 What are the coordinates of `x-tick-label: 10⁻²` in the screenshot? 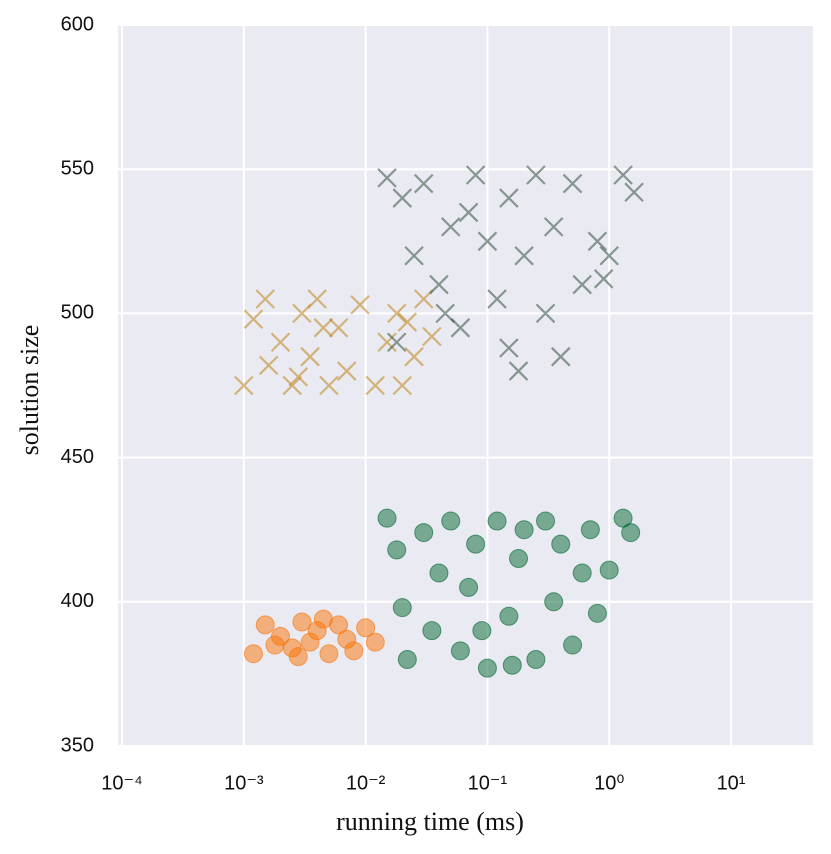 It's located at (366, 783).